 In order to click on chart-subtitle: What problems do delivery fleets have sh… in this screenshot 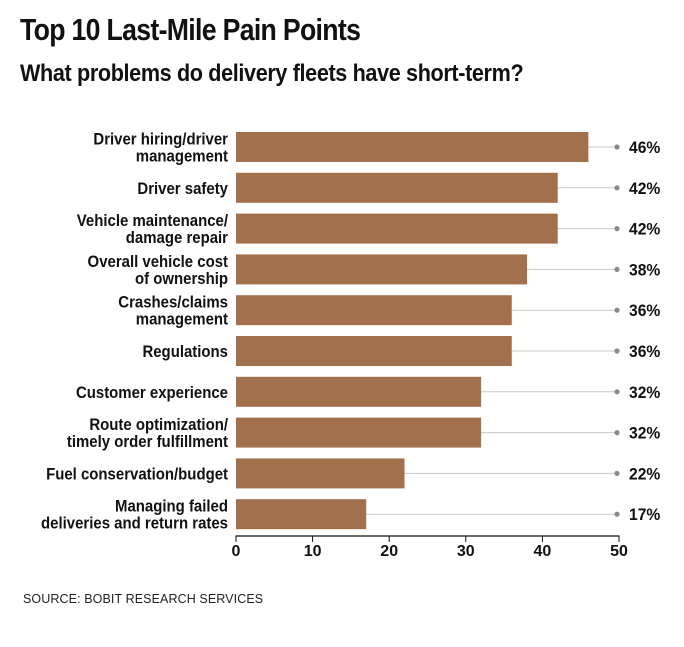, I will do `click(272, 73)`.